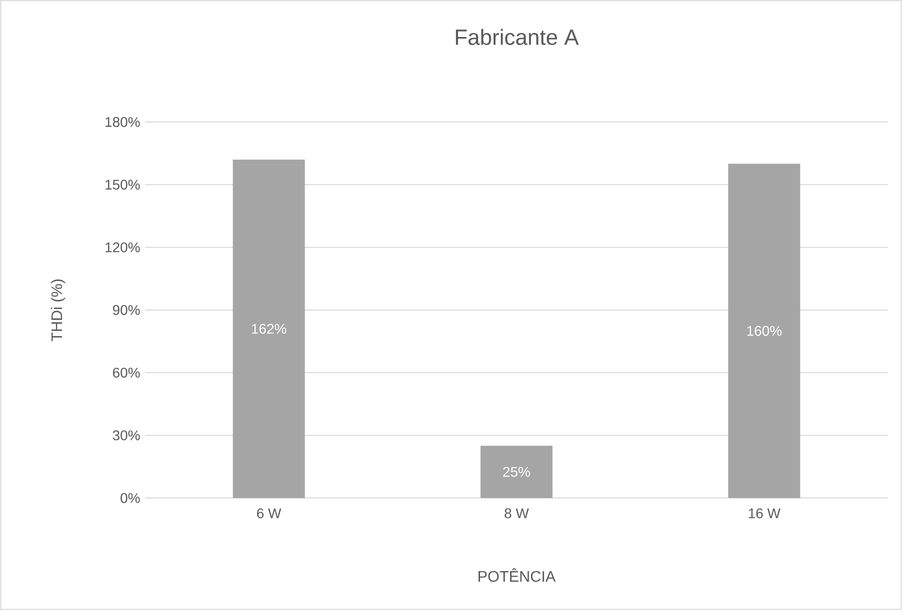  Describe the element at coordinates (517, 37) in the screenshot. I see `chart-title: Fabricante A` at that location.